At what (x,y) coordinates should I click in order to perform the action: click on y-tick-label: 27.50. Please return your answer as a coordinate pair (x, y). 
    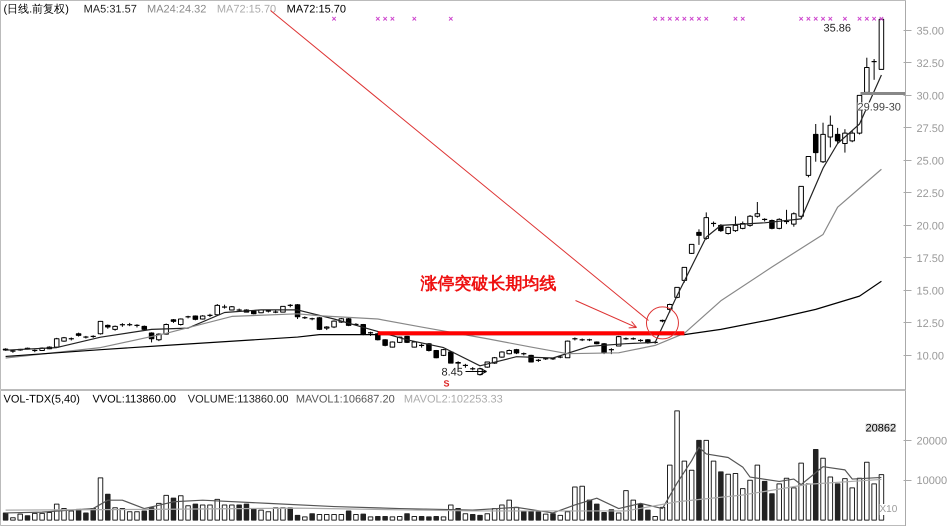
    Looking at the image, I should click on (930, 128).